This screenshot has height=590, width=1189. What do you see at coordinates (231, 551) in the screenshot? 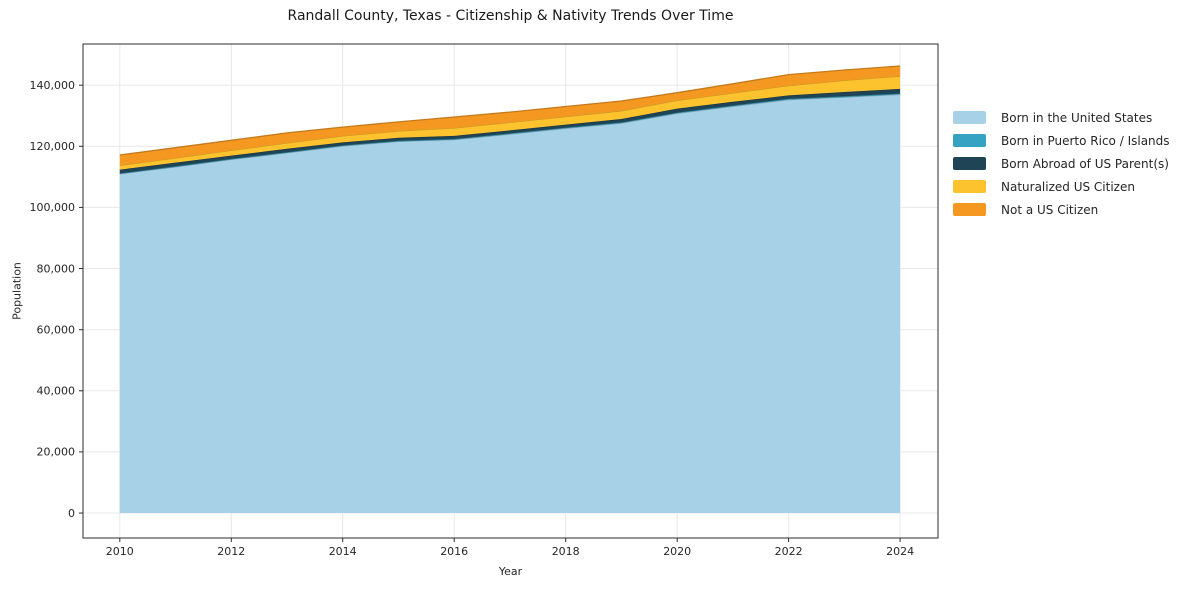
I see `x-tick-label: 2012` at bounding box center [231, 551].